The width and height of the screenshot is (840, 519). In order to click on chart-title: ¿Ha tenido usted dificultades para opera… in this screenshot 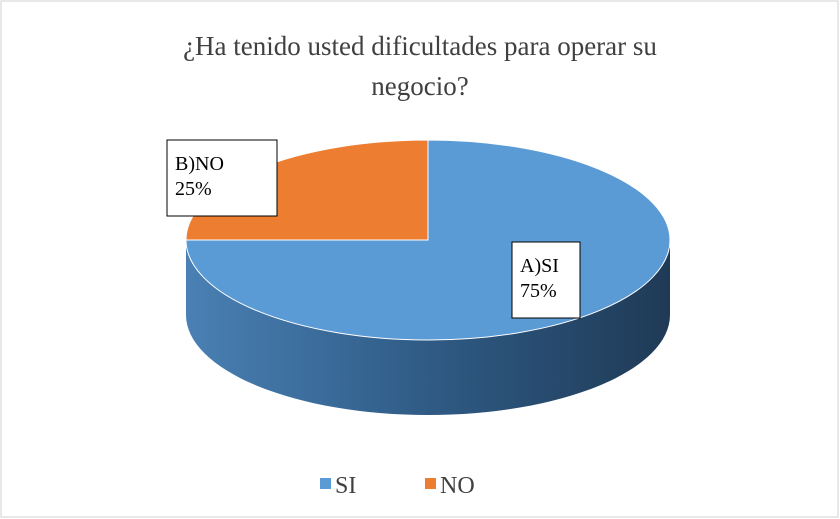, I will do `click(420, 66)`.